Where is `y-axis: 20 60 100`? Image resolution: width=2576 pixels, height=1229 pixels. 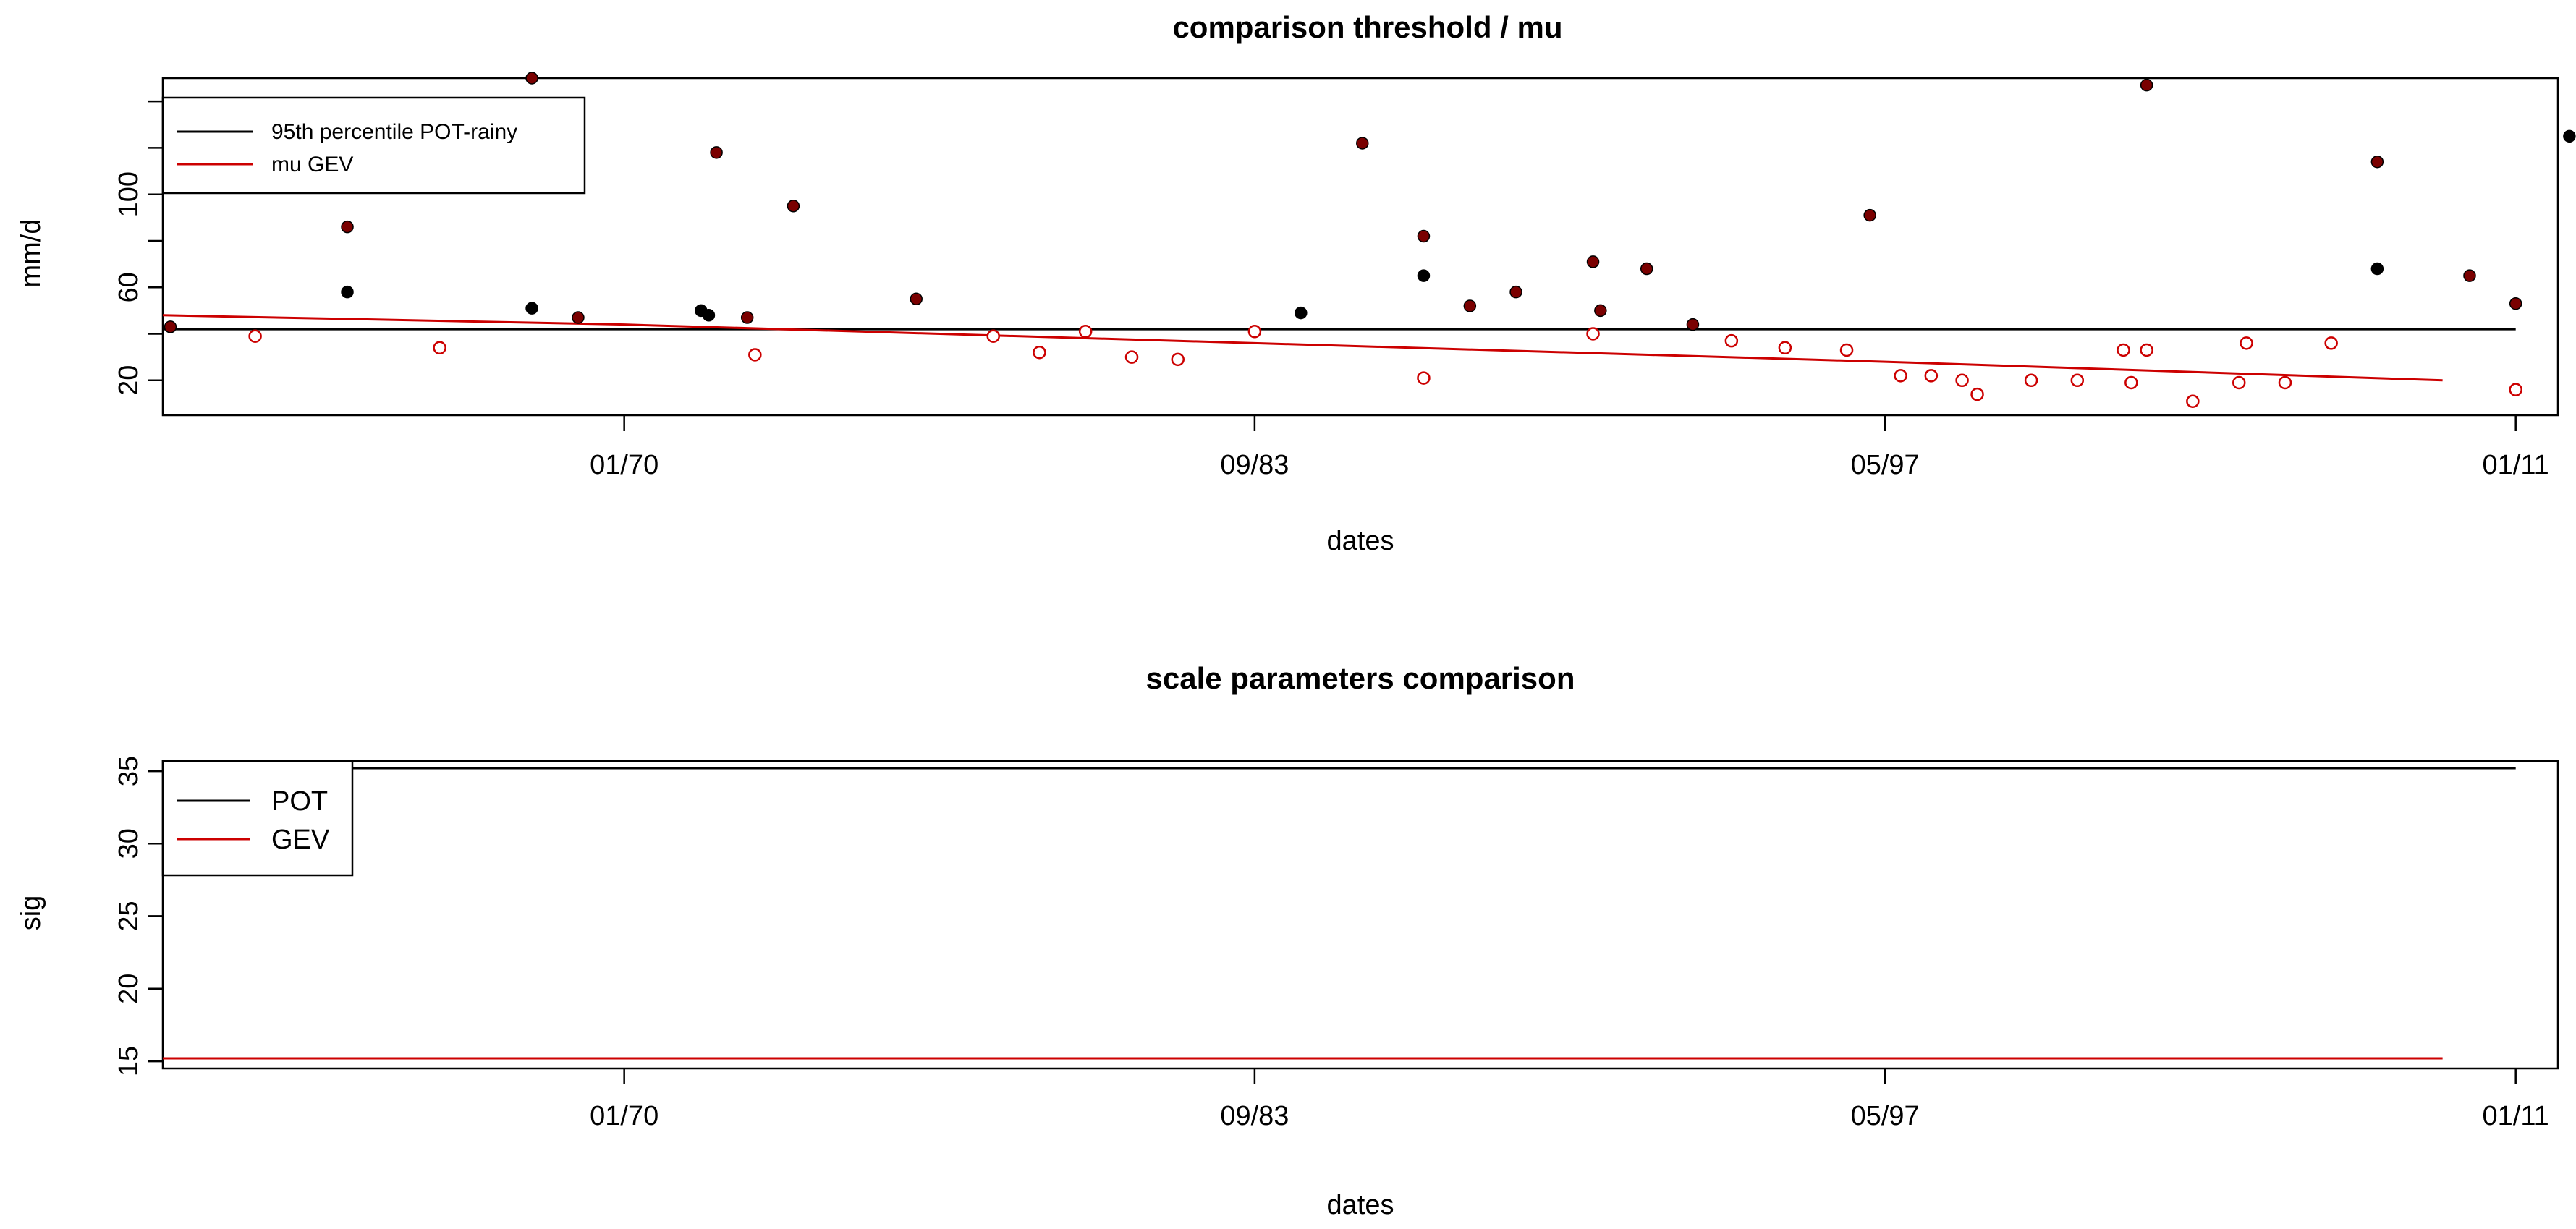
y-axis: 20 60 100 is located at coordinates (138, 248).